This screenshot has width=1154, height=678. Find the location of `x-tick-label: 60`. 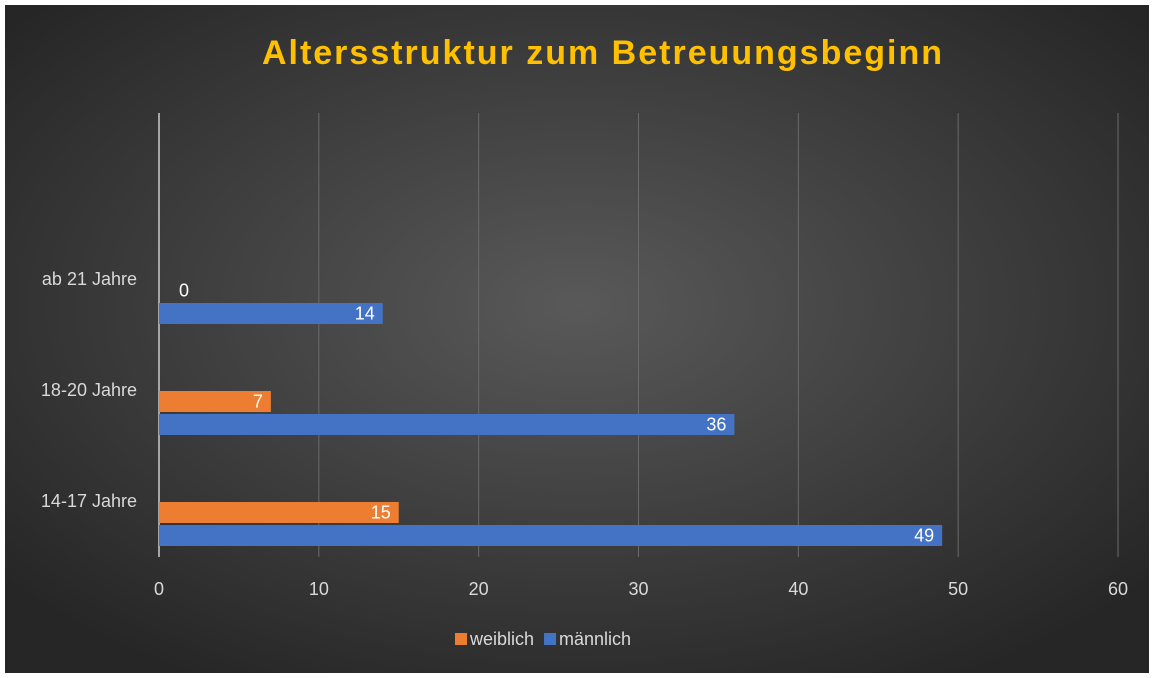

x-tick-label: 60 is located at coordinates (1118, 589).